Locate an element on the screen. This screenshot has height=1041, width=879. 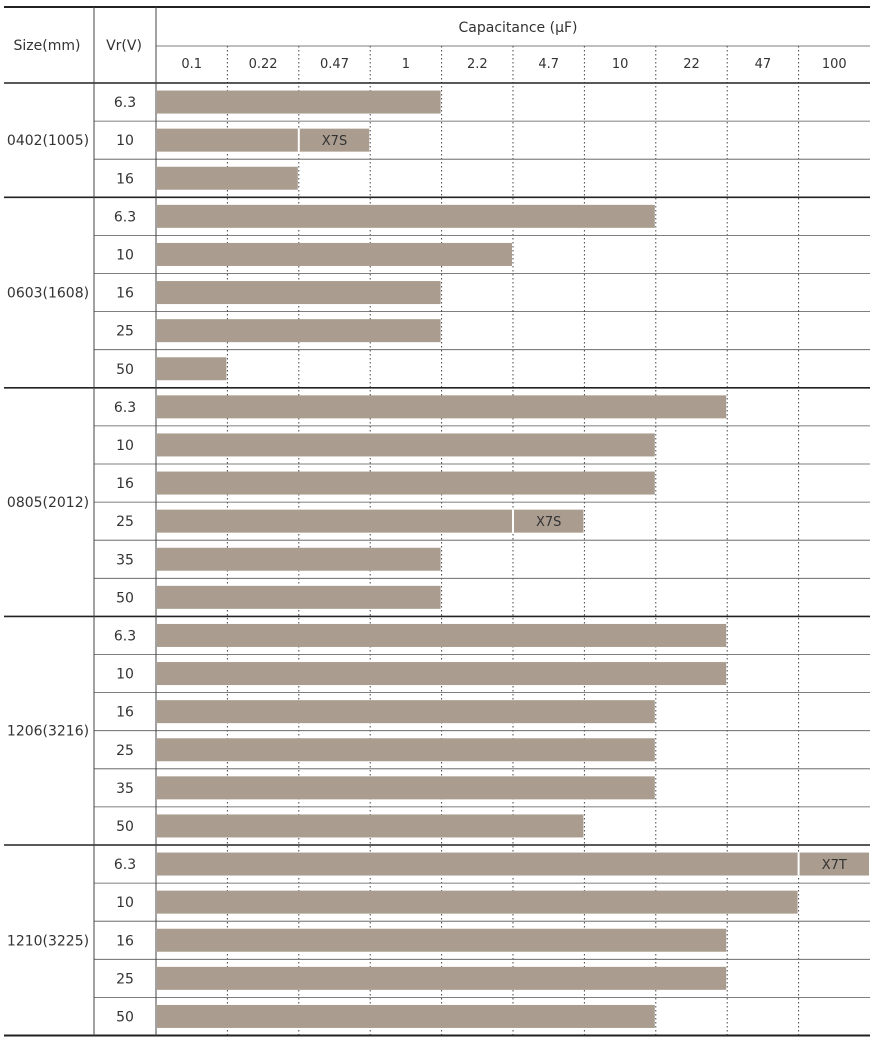
capacitance-tick-label: 2.2 is located at coordinates (477, 64).